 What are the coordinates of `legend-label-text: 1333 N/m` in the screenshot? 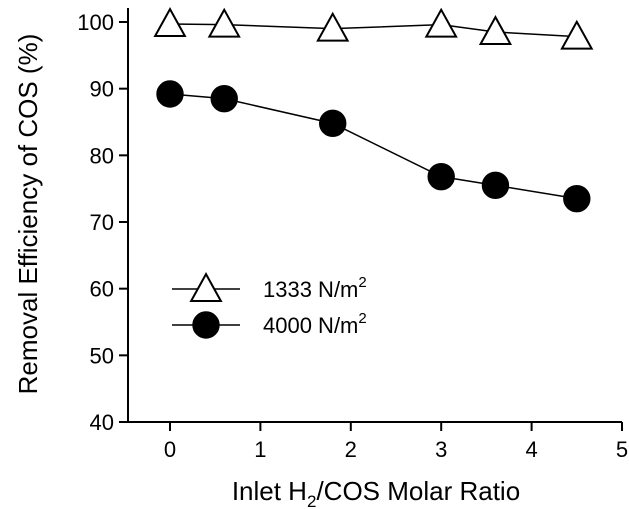 It's located at (310, 289).